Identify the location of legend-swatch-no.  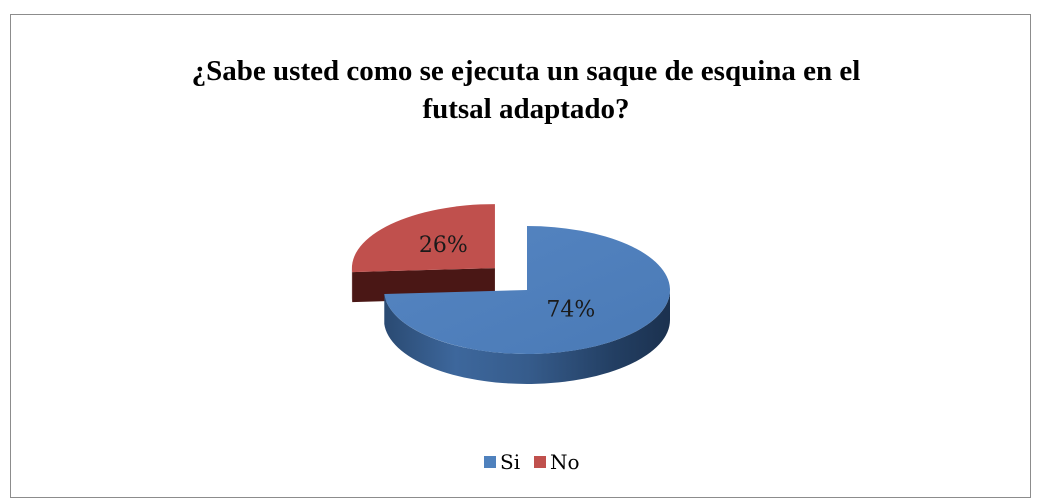
(540, 462).